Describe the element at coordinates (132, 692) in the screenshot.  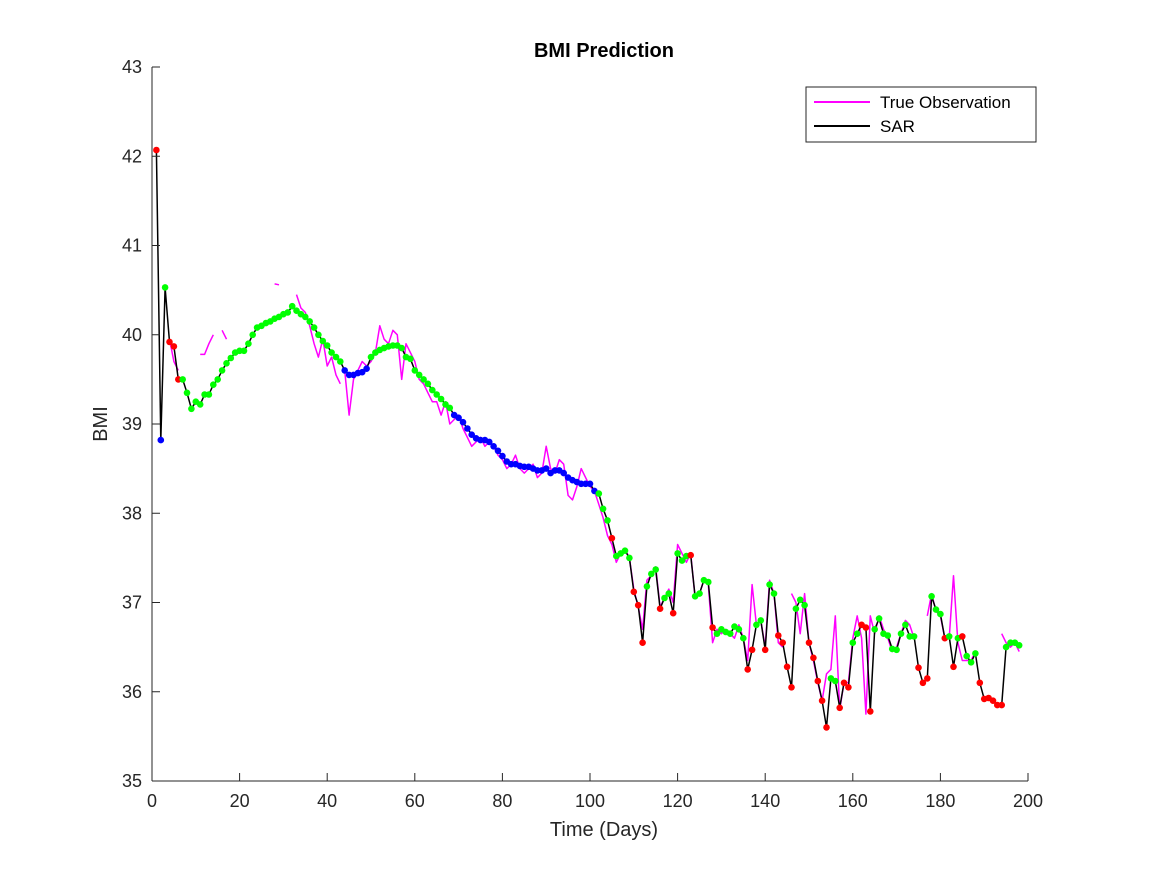
I see `y-tick-label: 36` at that location.